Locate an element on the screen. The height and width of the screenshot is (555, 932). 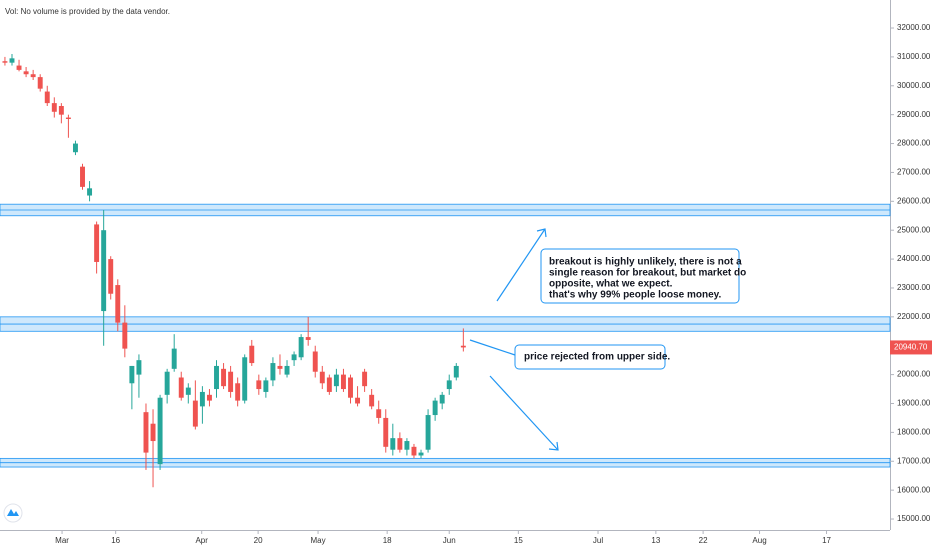
x-tick-label: May is located at coordinates (317, 540).